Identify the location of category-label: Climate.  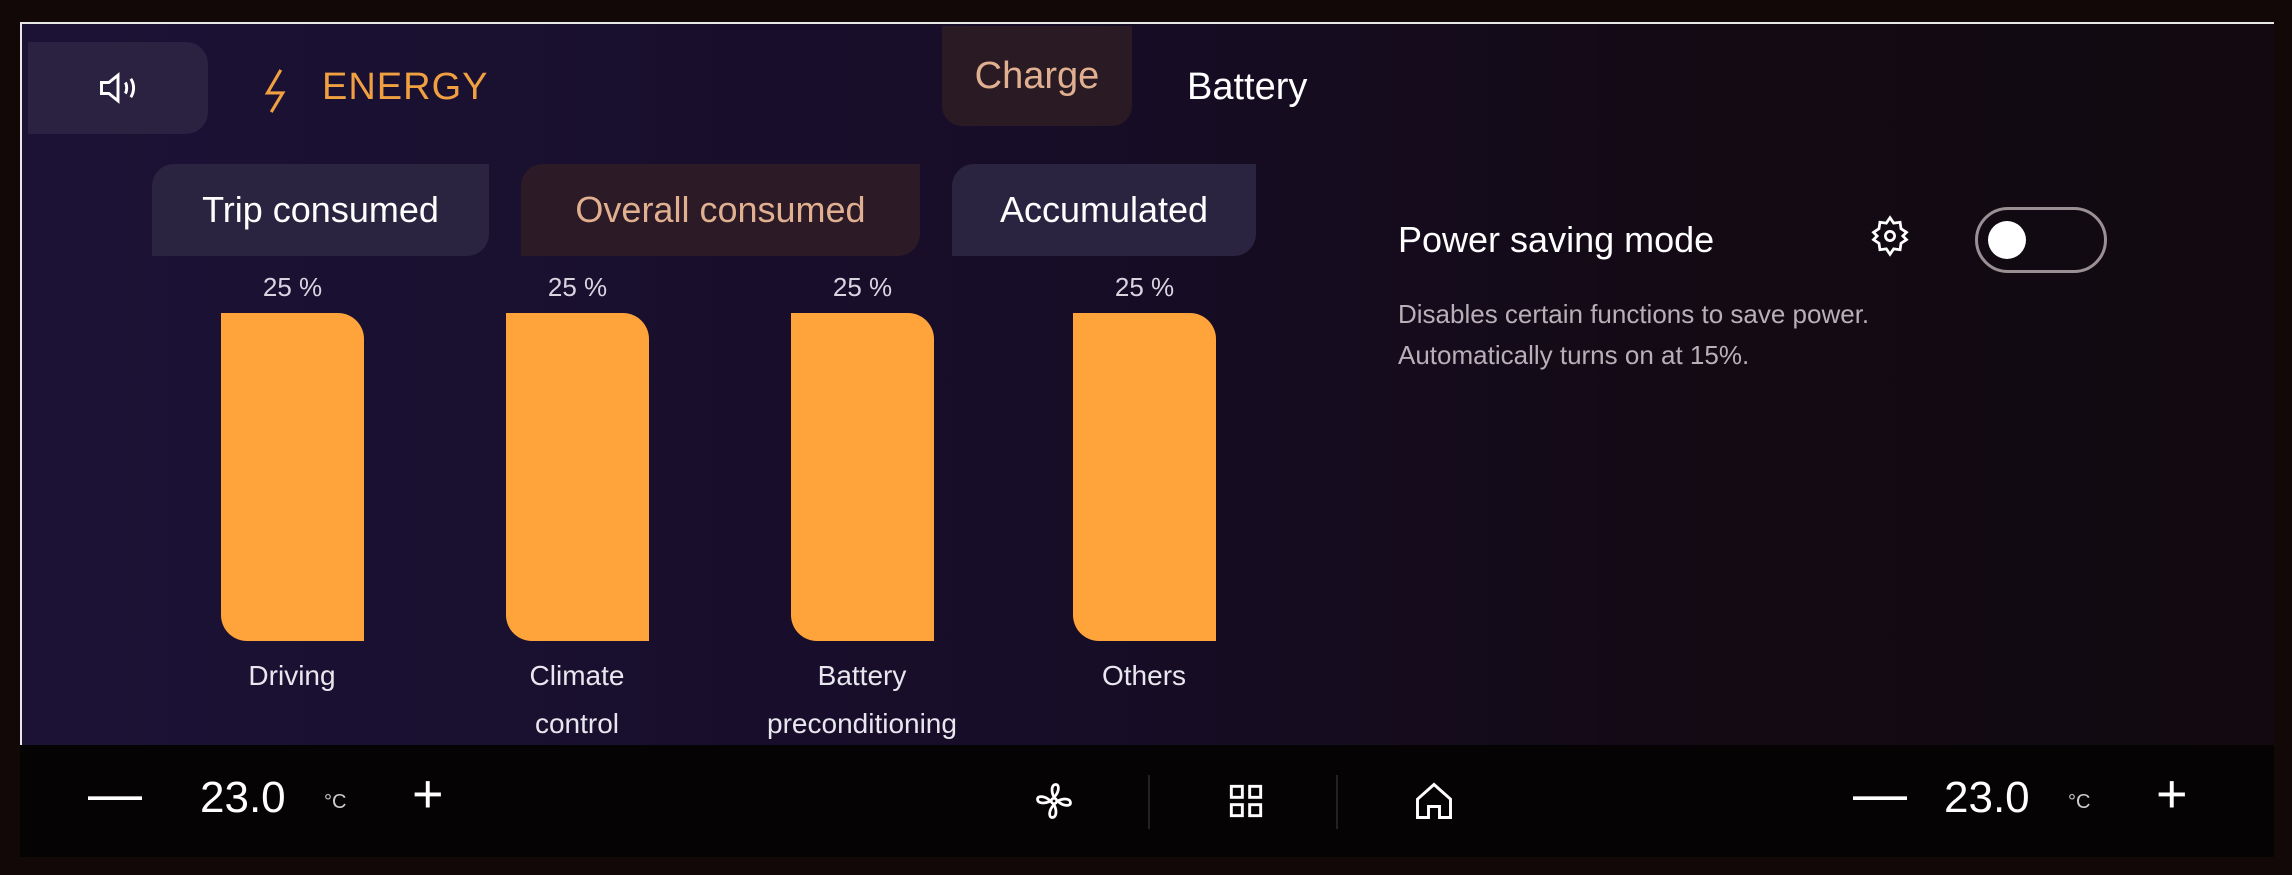
(577, 675).